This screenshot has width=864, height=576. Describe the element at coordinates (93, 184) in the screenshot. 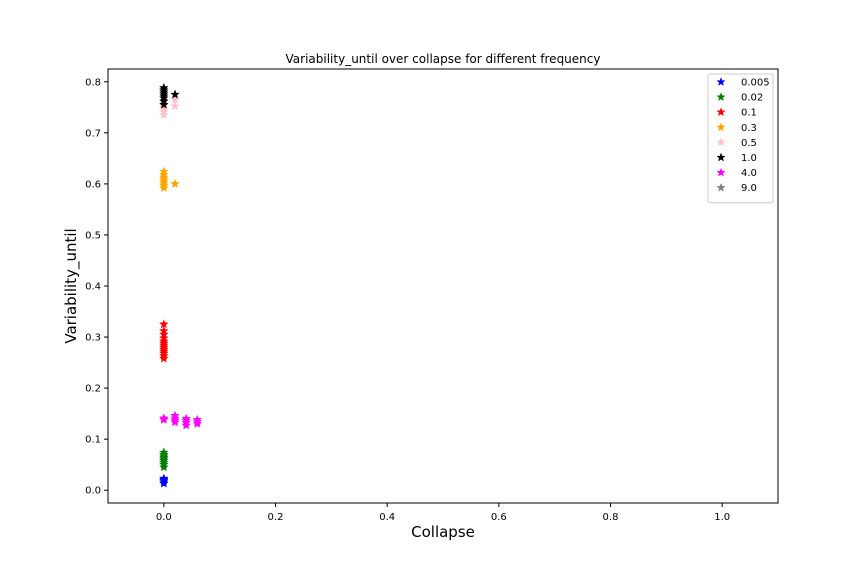

I see `y-tick-label: 0.6` at that location.